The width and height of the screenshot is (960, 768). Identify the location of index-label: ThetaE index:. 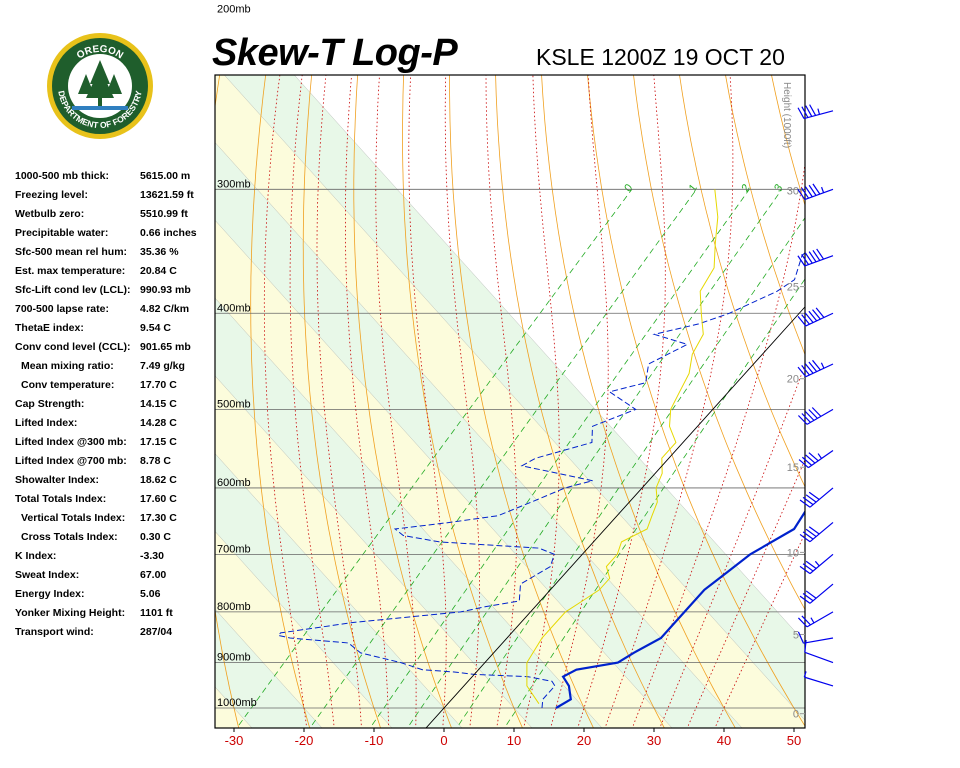
(49, 328).